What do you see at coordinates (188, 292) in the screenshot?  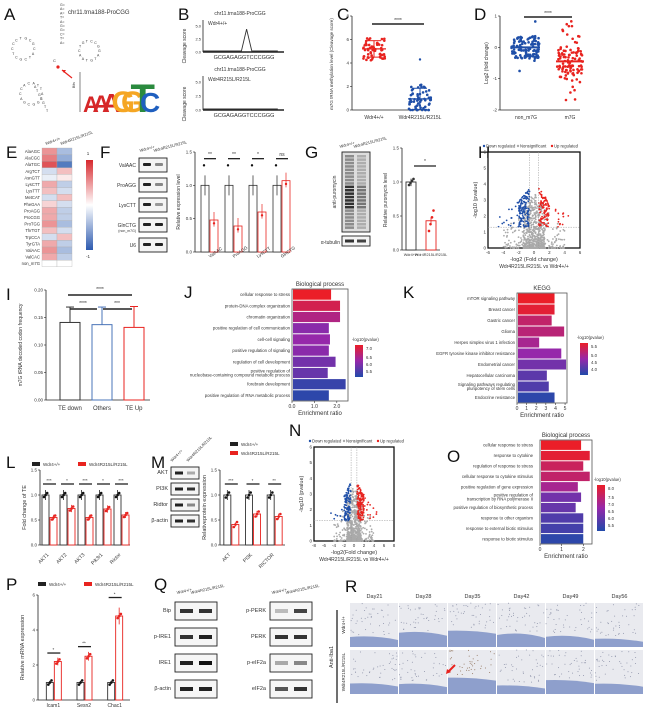 I see `panel-label: J` at bounding box center [188, 292].